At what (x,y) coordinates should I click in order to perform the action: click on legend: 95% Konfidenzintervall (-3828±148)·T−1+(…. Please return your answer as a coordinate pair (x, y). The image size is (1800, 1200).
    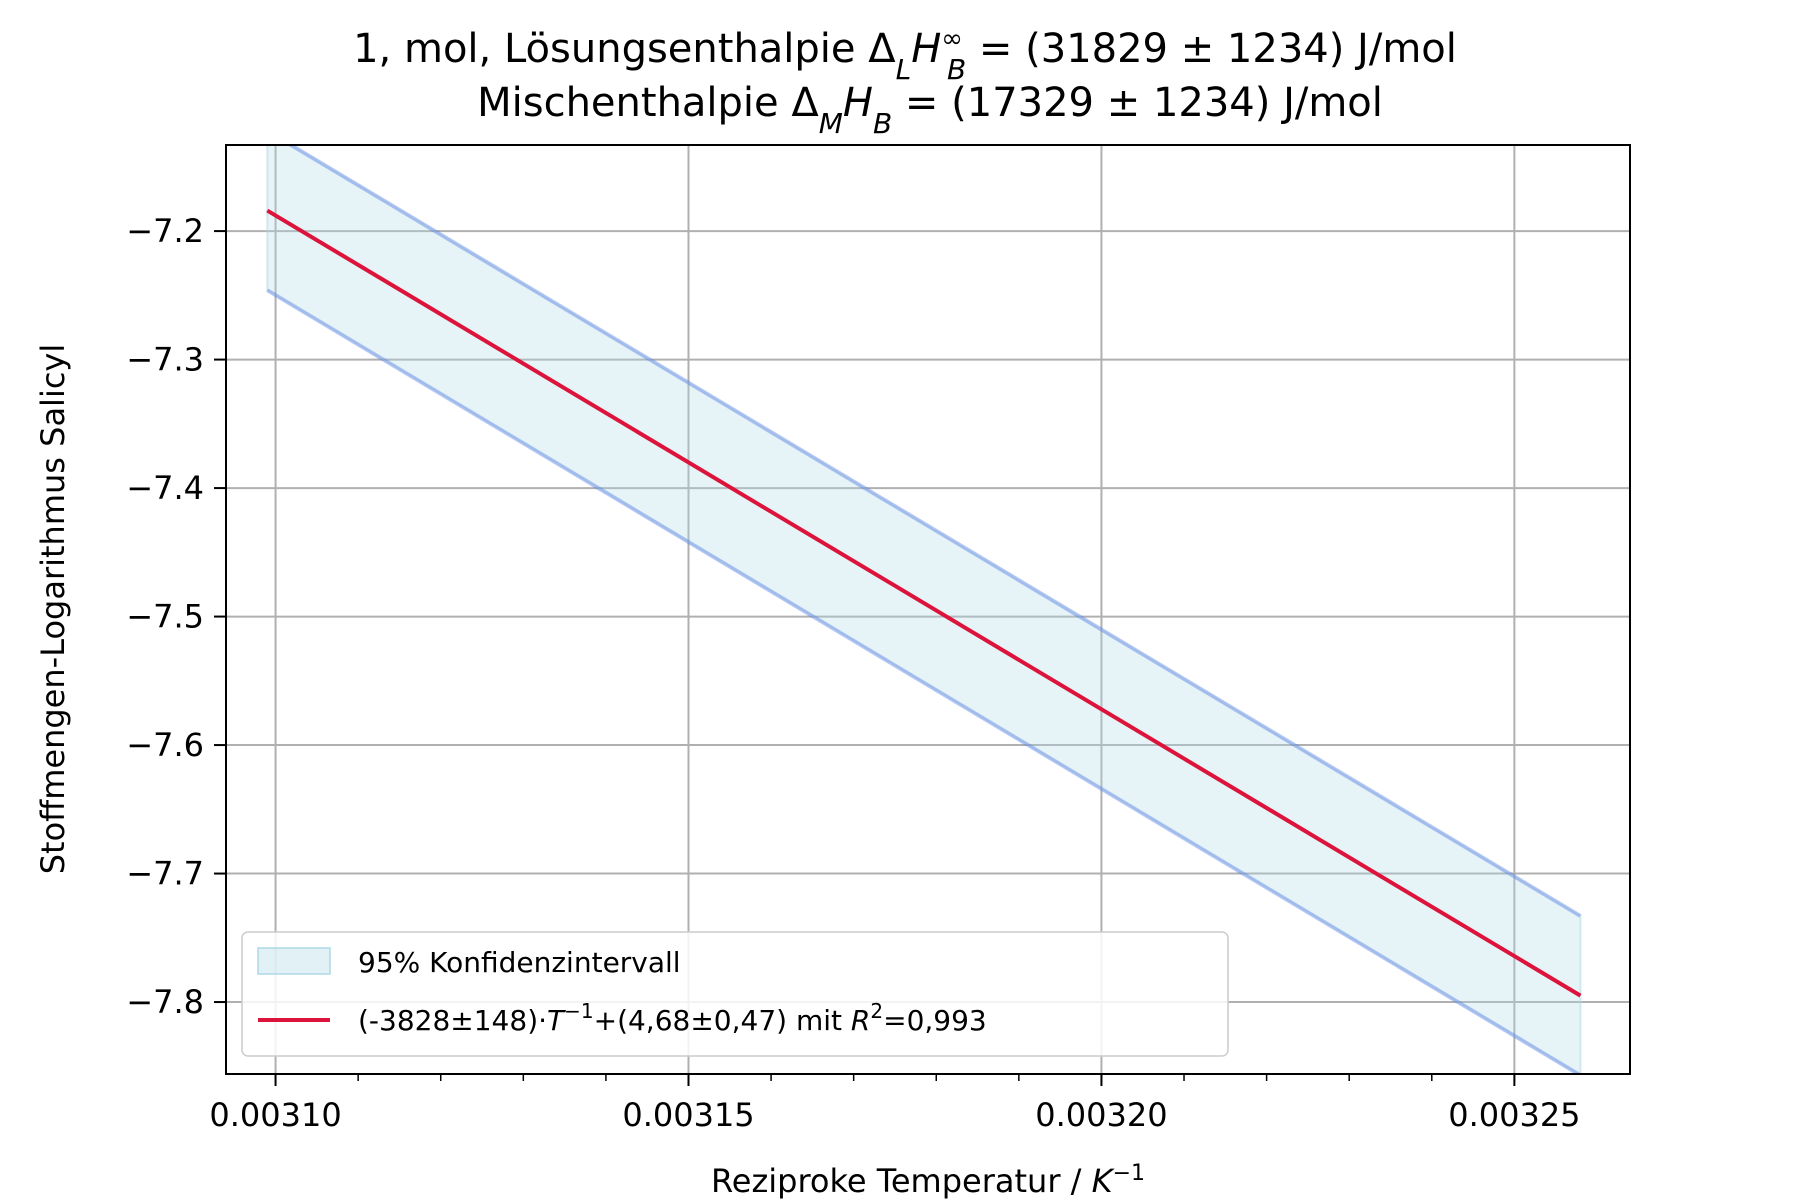
    Looking at the image, I should click on (735, 994).